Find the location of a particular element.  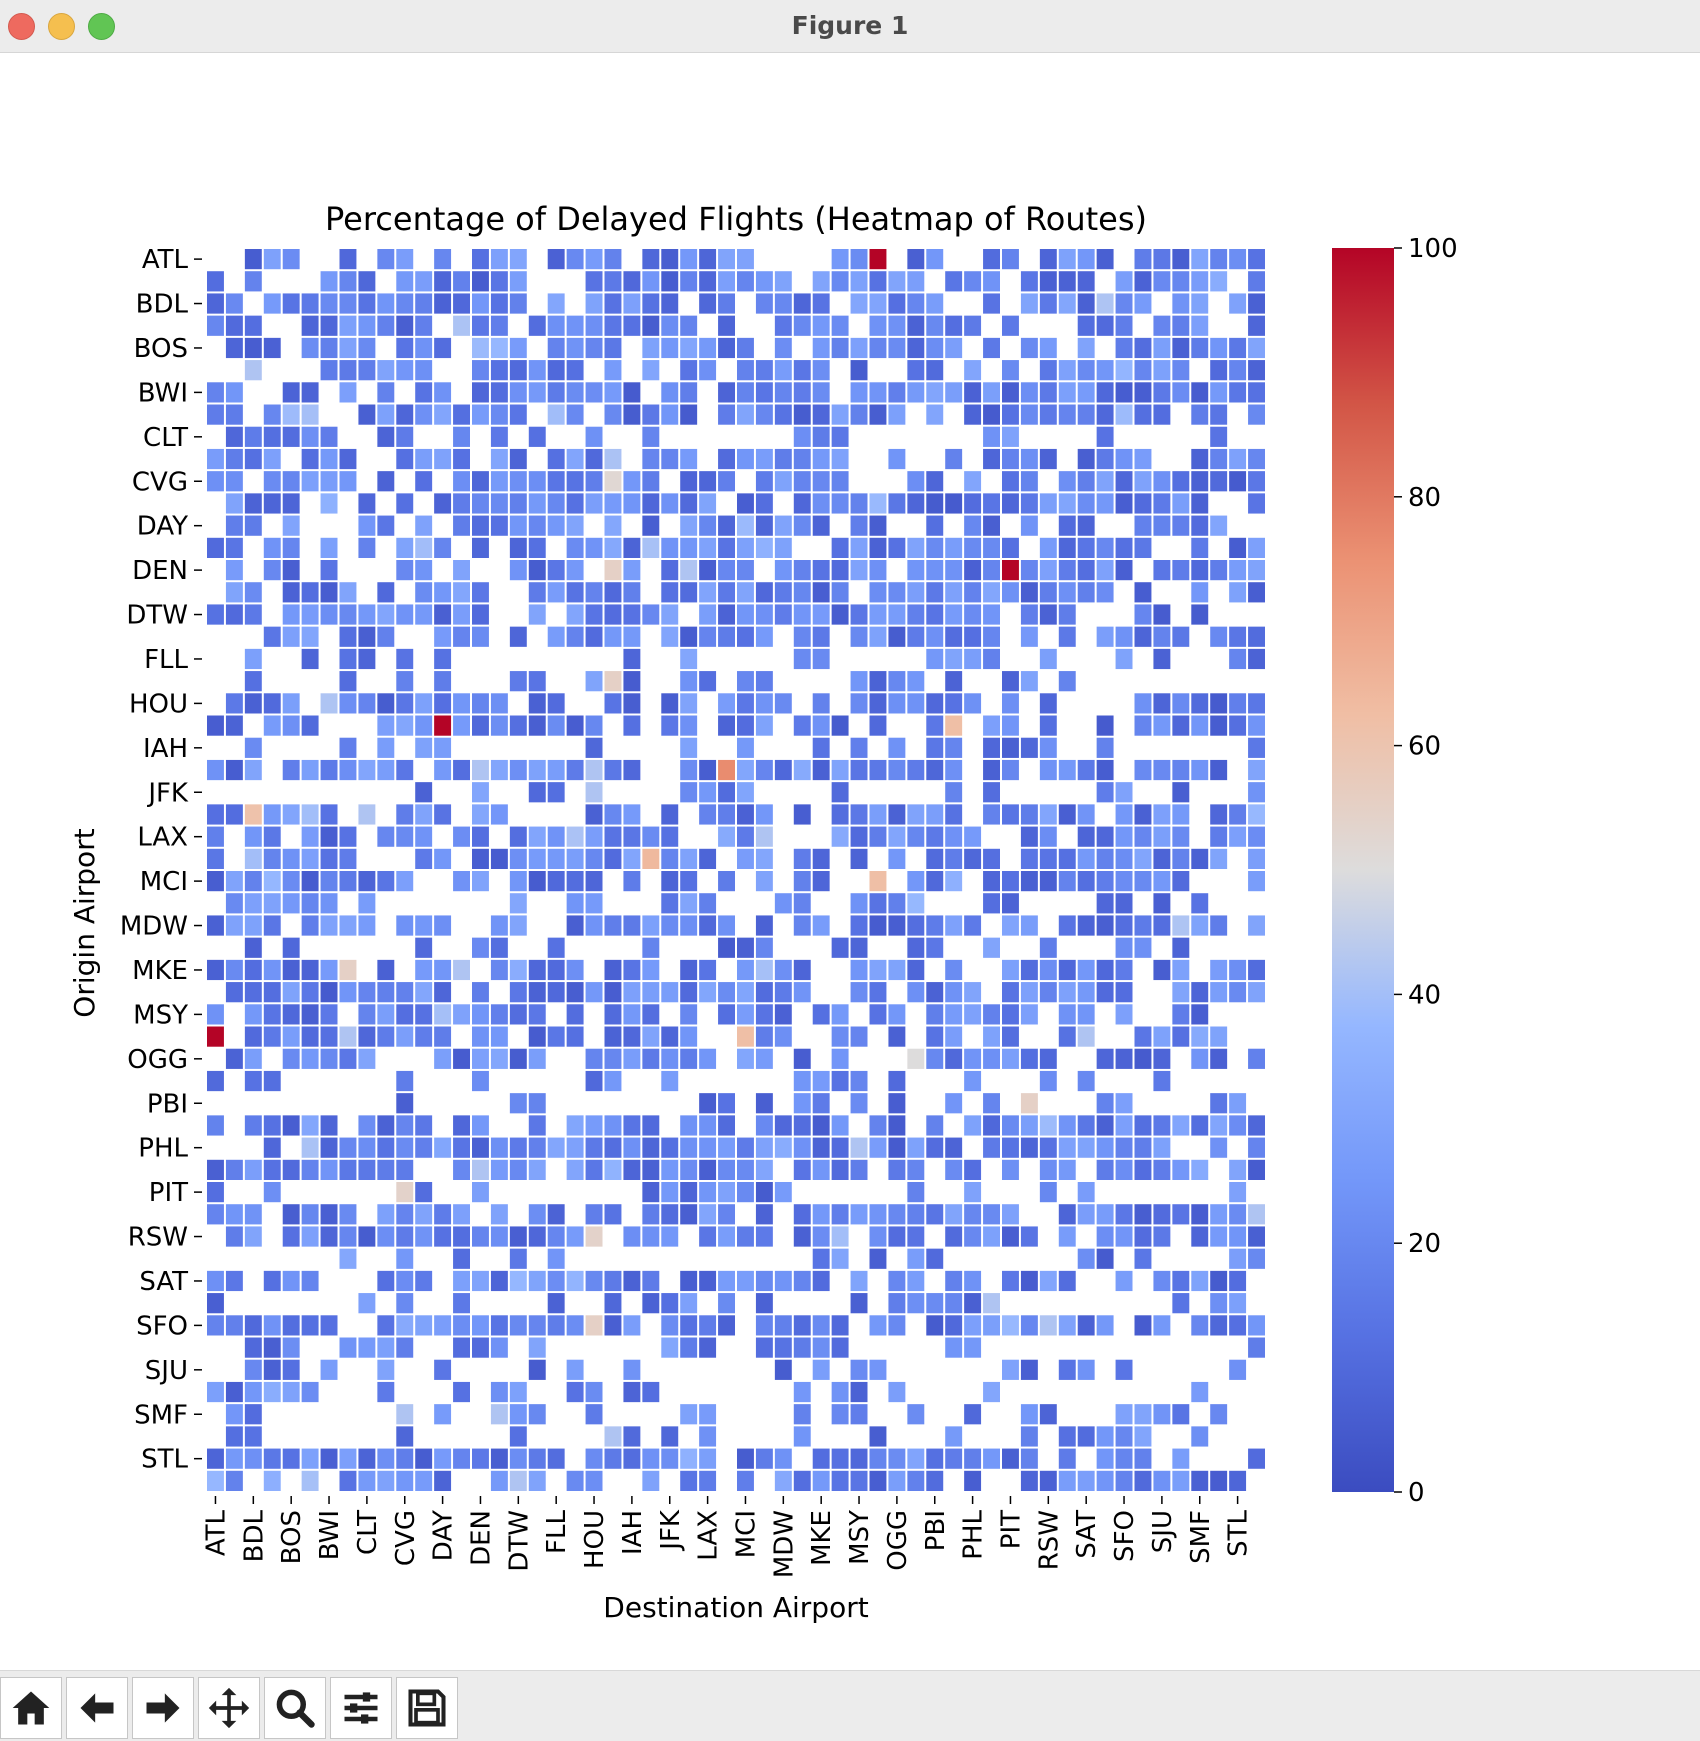

back-button is located at coordinates (97, 1708).